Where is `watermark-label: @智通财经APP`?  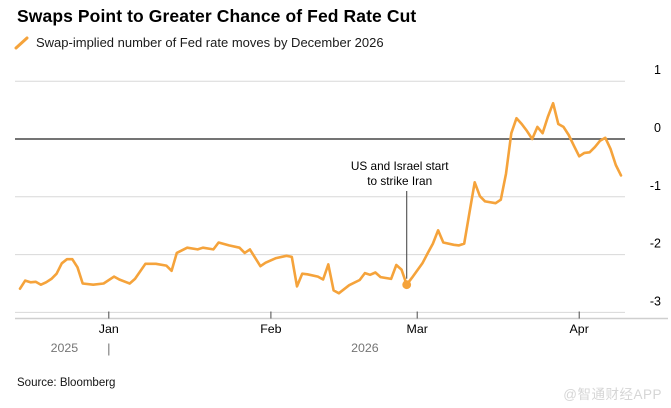
watermark-label: @智通财经APP is located at coordinates (612, 394).